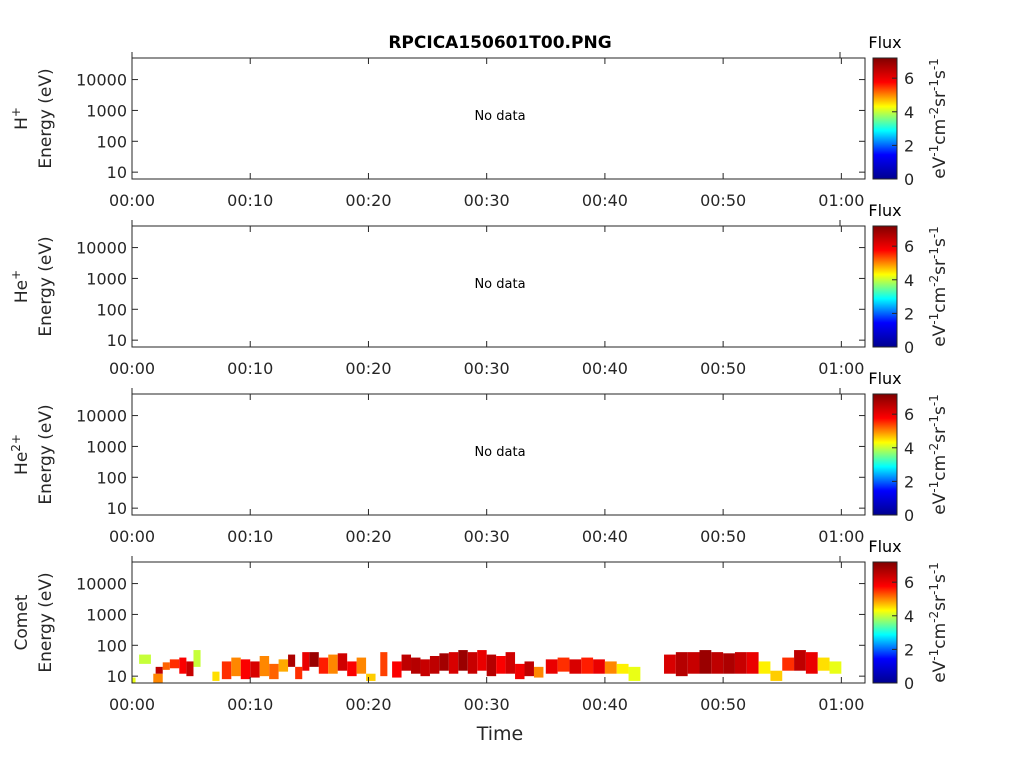  I want to click on colorbar-tick-label: 0, so click(909, 683).